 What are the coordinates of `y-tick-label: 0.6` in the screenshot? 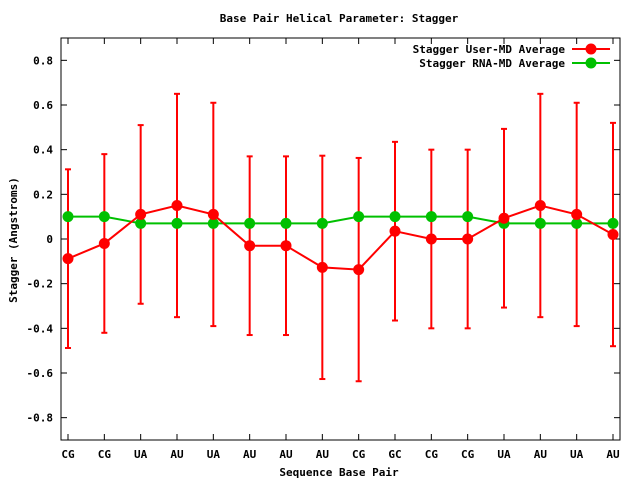 It's located at (43, 105).